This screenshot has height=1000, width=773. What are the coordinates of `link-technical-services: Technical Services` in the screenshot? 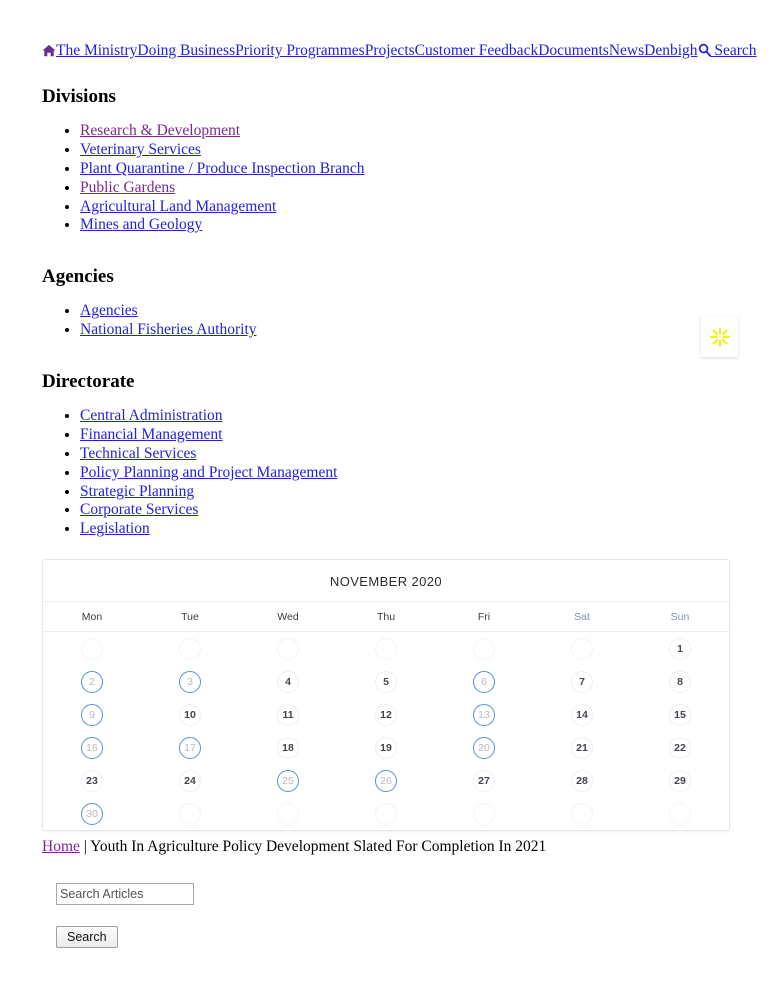 It's located at (138, 453).